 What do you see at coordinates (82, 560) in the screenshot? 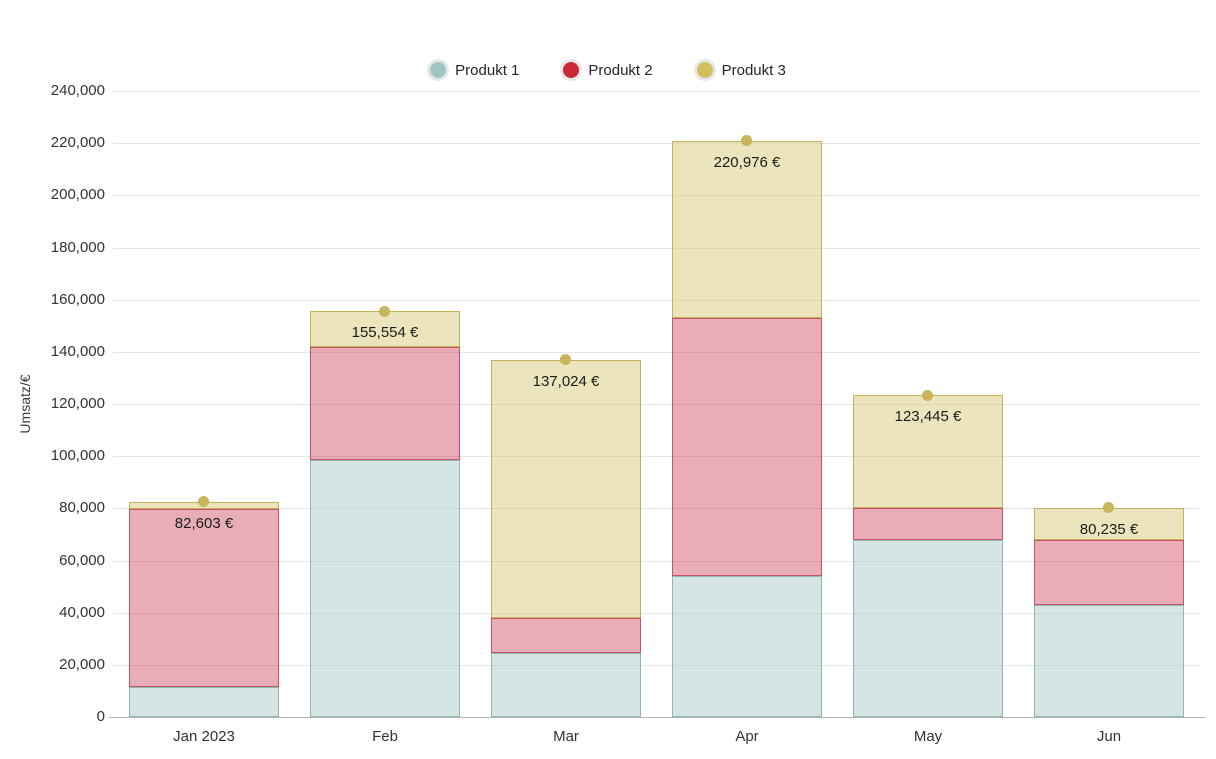
I see `y-tick-label: 60,000` at bounding box center [82, 560].